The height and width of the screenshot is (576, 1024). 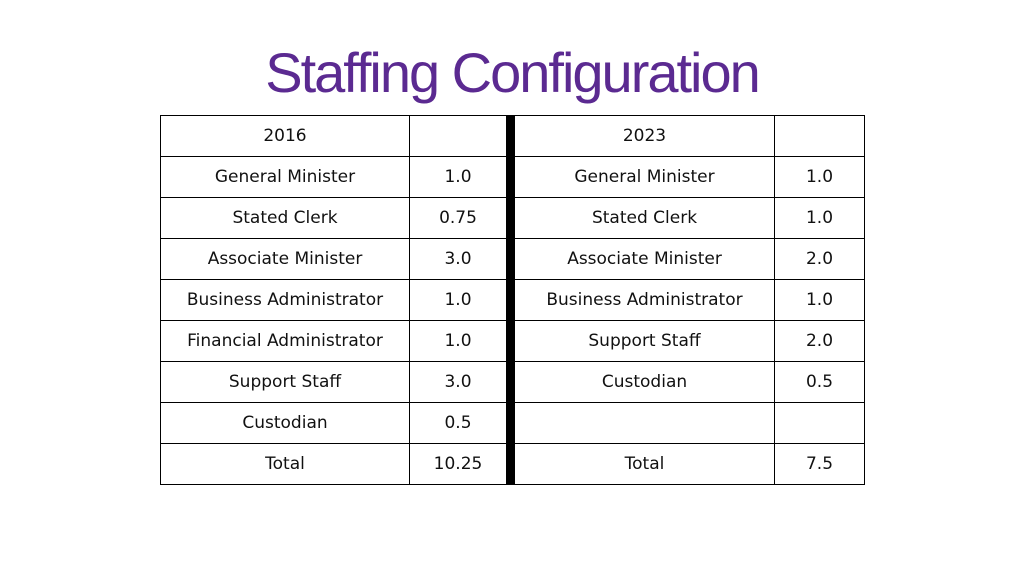 I want to click on role-2023-cell, so click(x=642, y=423).